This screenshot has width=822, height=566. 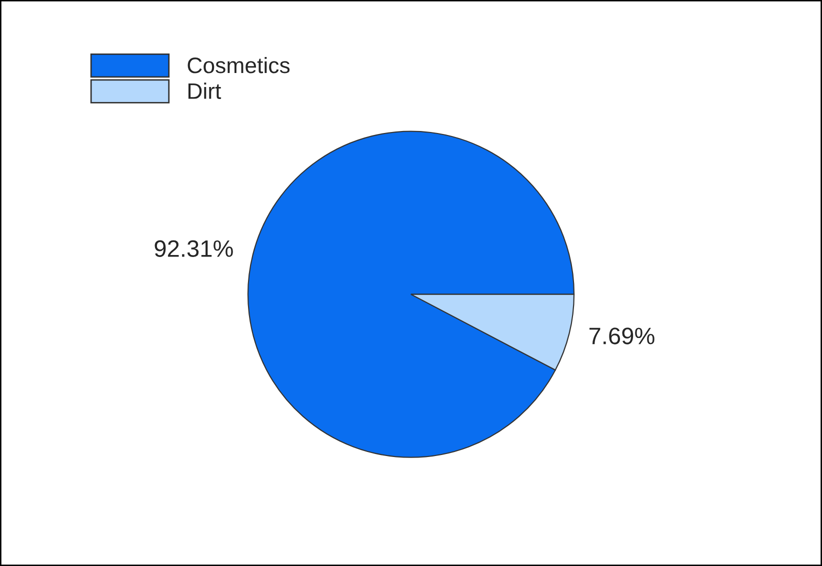 I want to click on data-label: 7.69%, so click(x=621, y=336).